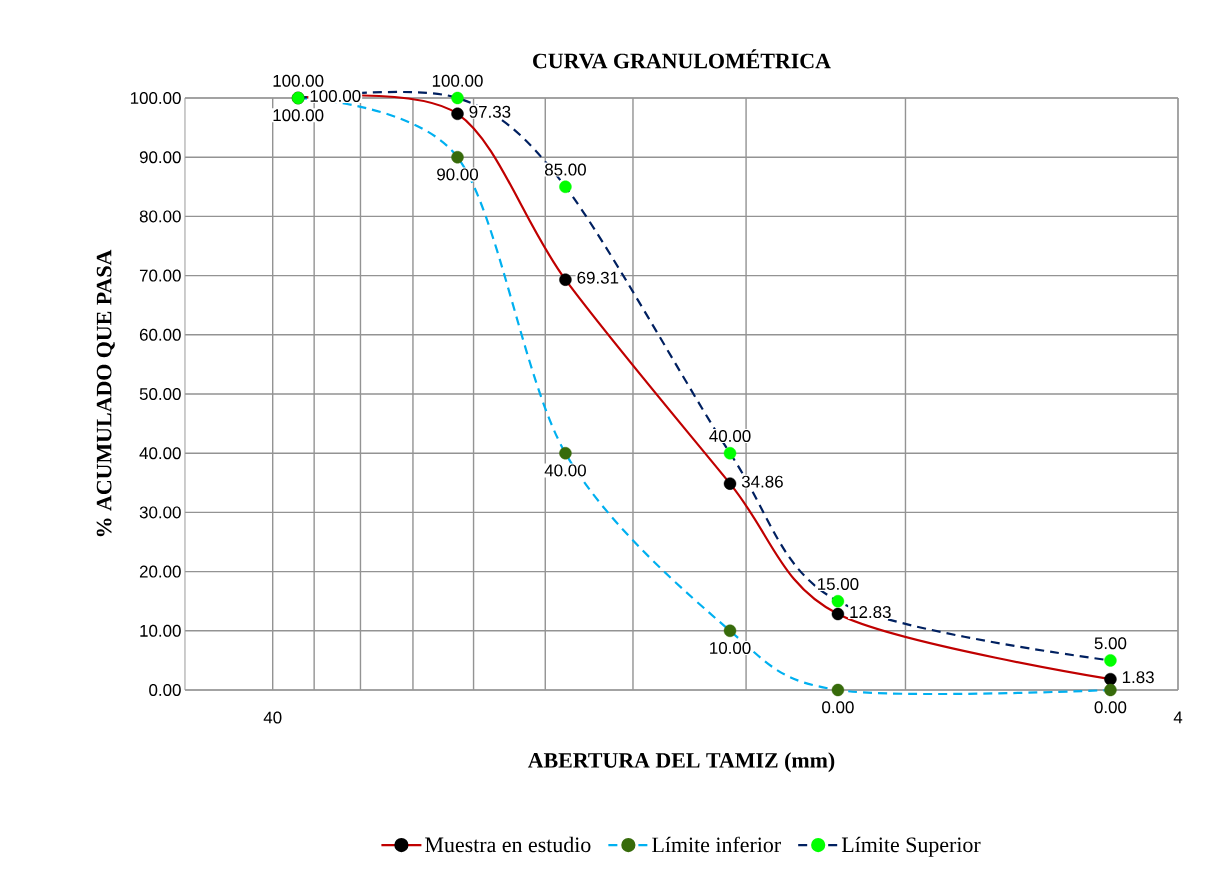 This screenshot has width=1210, height=881. I want to click on legend-label: Límite inferior, so click(716, 844).